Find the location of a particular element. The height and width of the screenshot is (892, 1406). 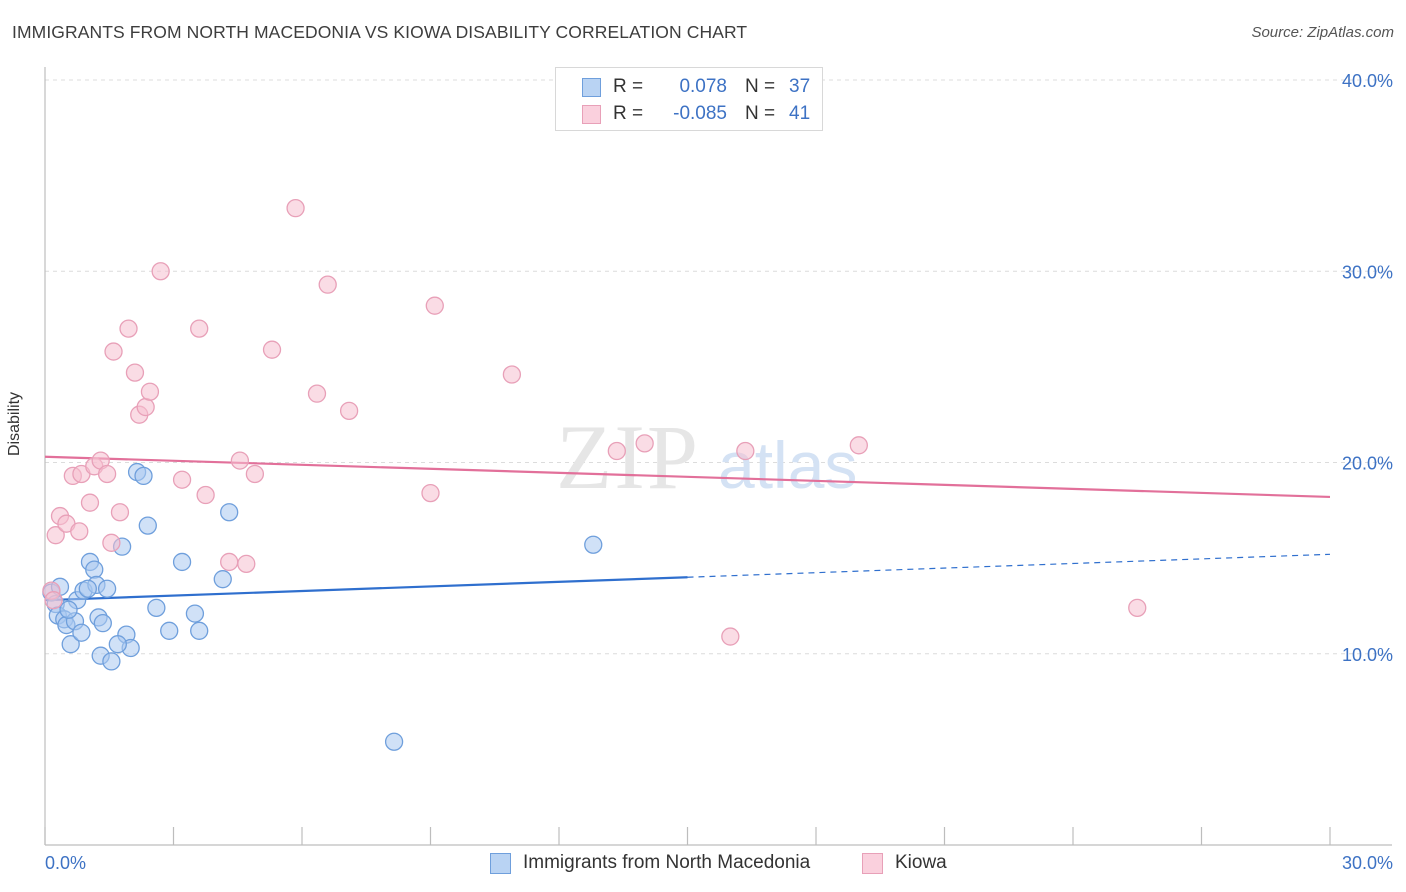

legend-swatch-blue is located at coordinates (591, 87).